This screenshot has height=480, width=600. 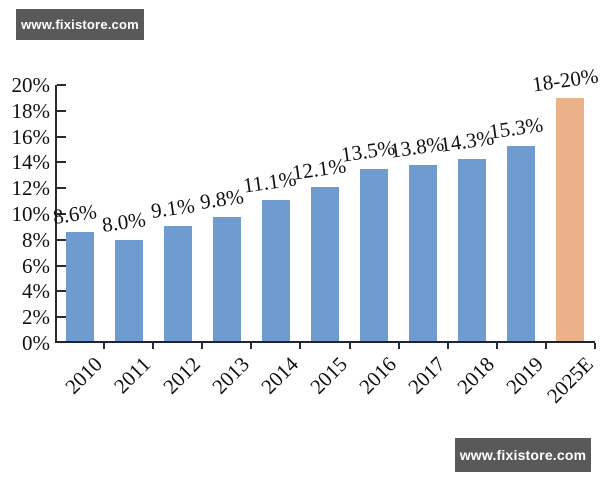 What do you see at coordinates (476, 375) in the screenshot?
I see `x-category-label-2018: 2018` at bounding box center [476, 375].